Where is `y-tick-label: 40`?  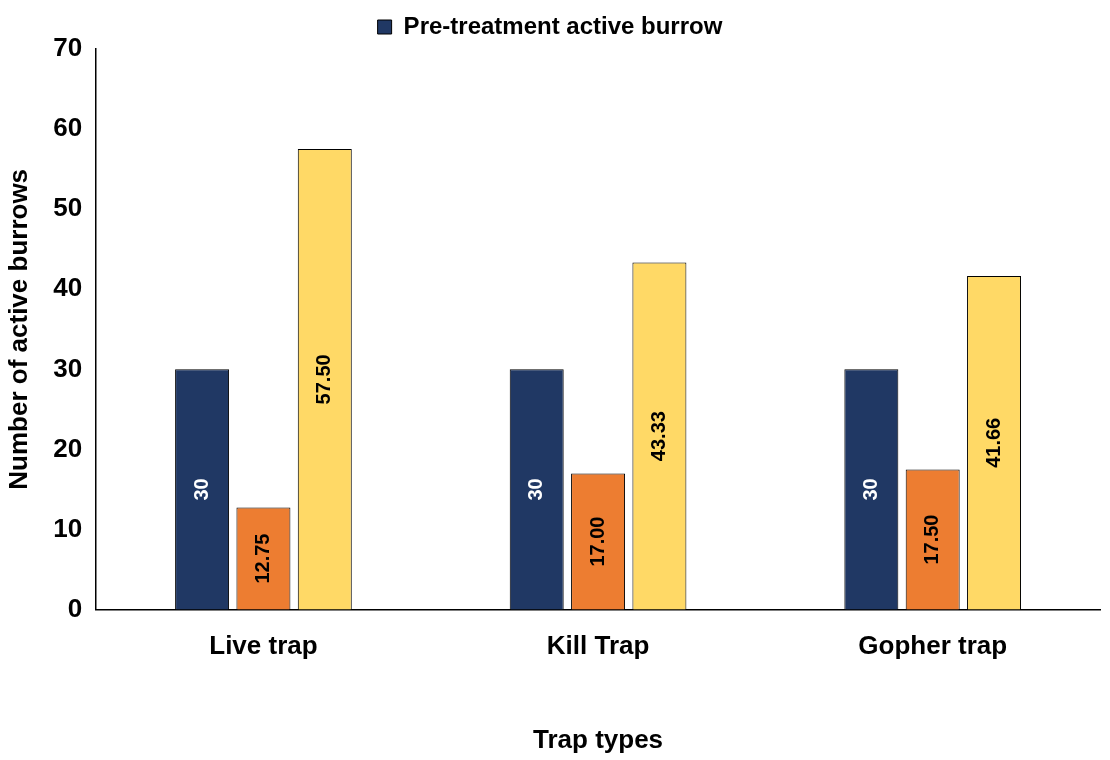
y-tick-label: 40 is located at coordinates (68, 287).